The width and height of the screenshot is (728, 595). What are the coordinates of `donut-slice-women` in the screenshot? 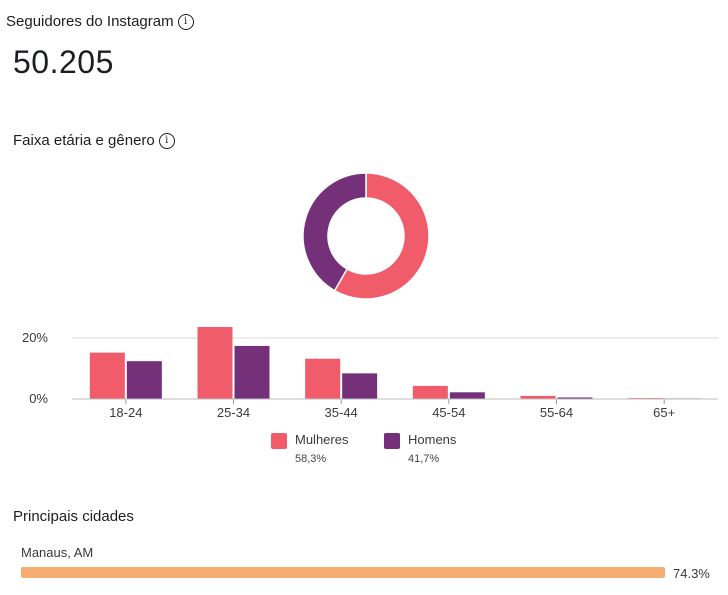 It's located at (381, 236).